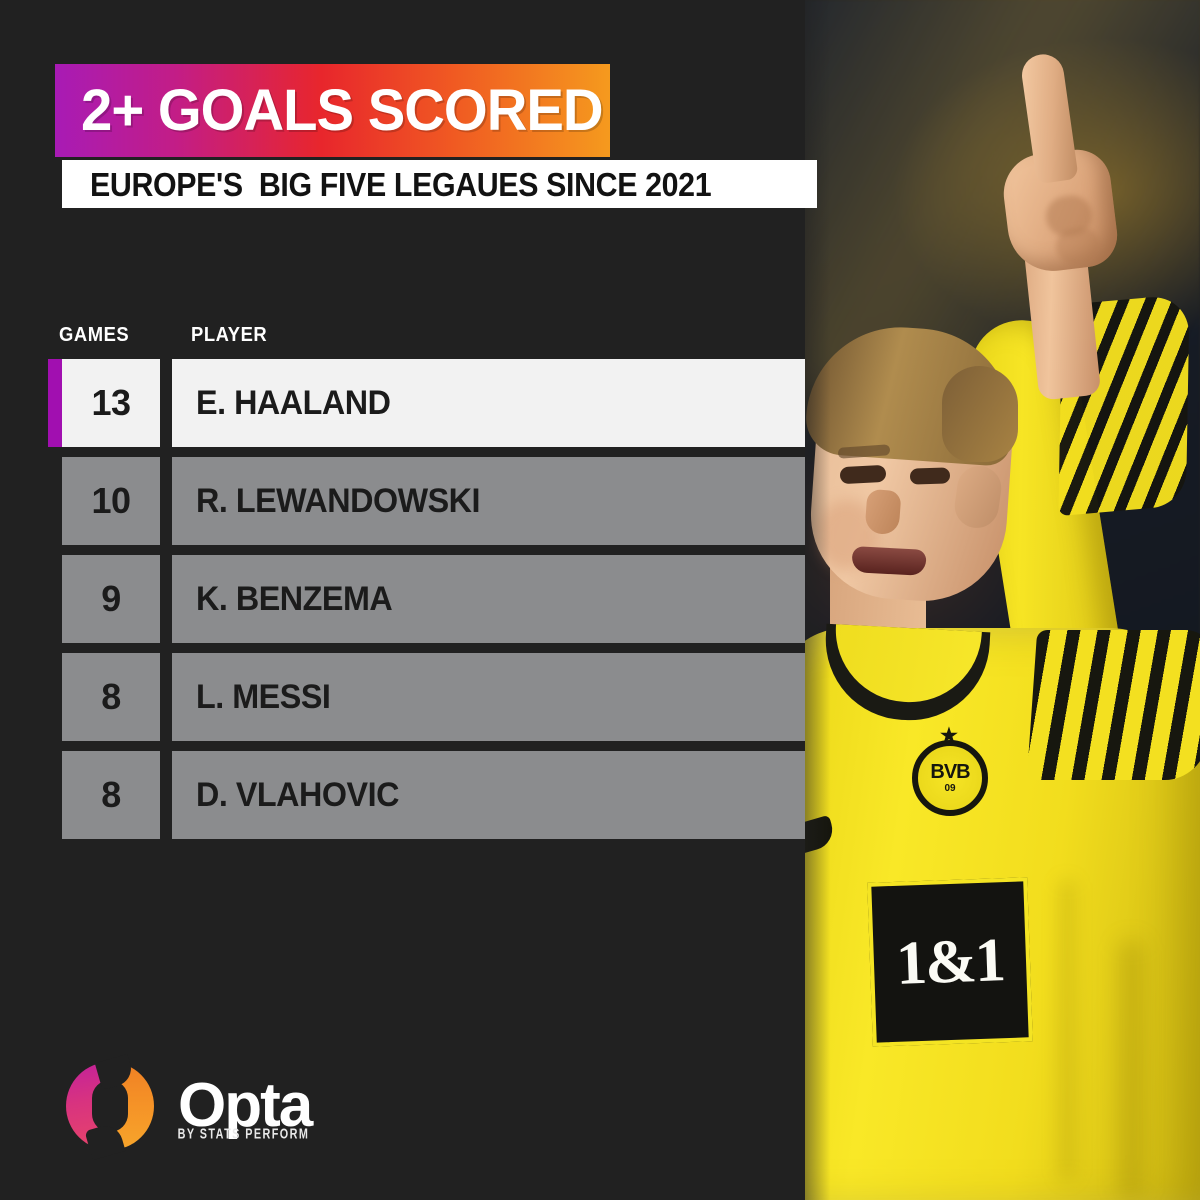 The image size is (1200, 1200). I want to click on row-player-name: E. HAALAND, so click(488, 403).